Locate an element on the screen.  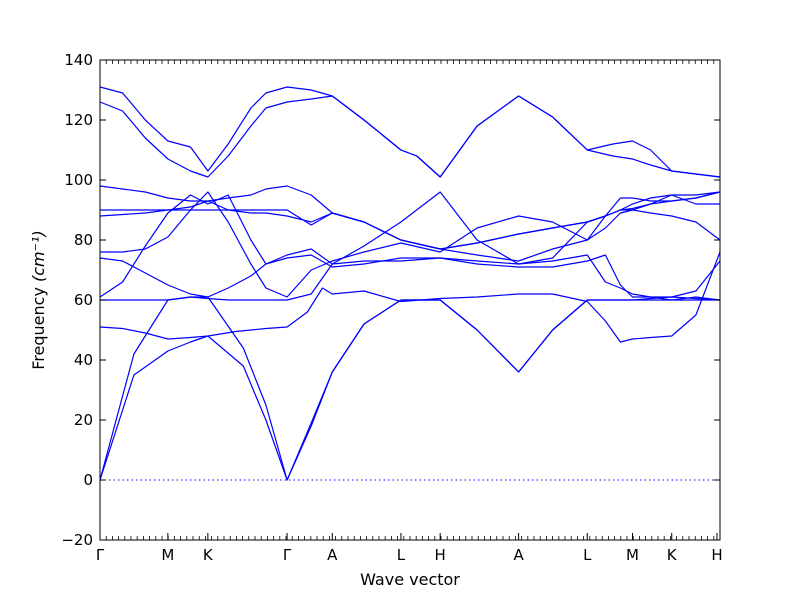
y-axis-unit: (cm⁻¹) is located at coordinates (38, 256).